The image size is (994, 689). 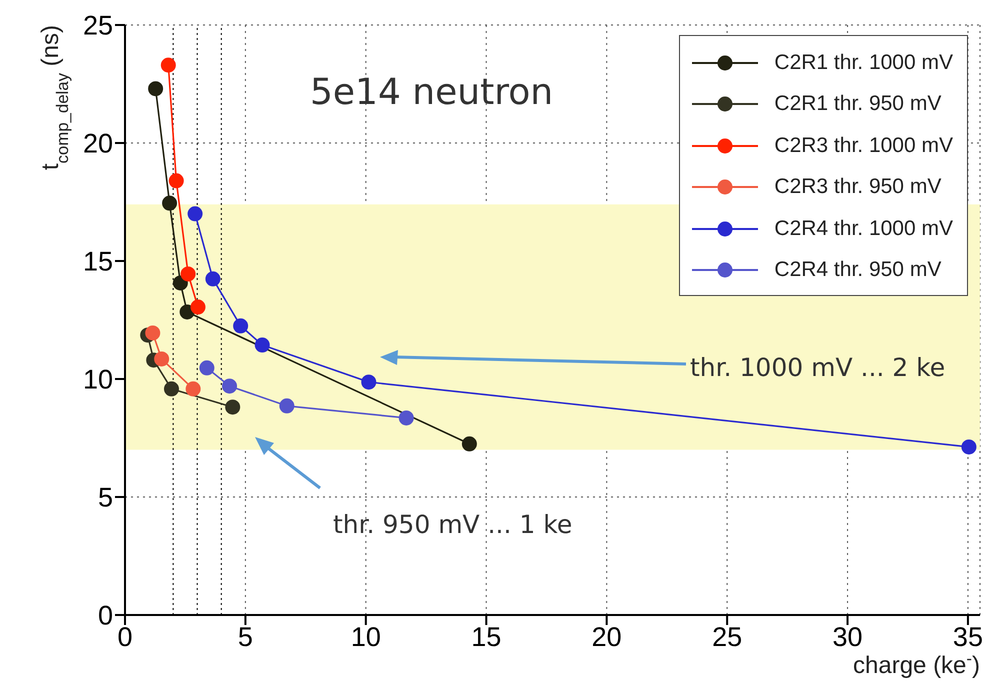 I want to click on y-tick-label: 5, so click(x=105, y=497).